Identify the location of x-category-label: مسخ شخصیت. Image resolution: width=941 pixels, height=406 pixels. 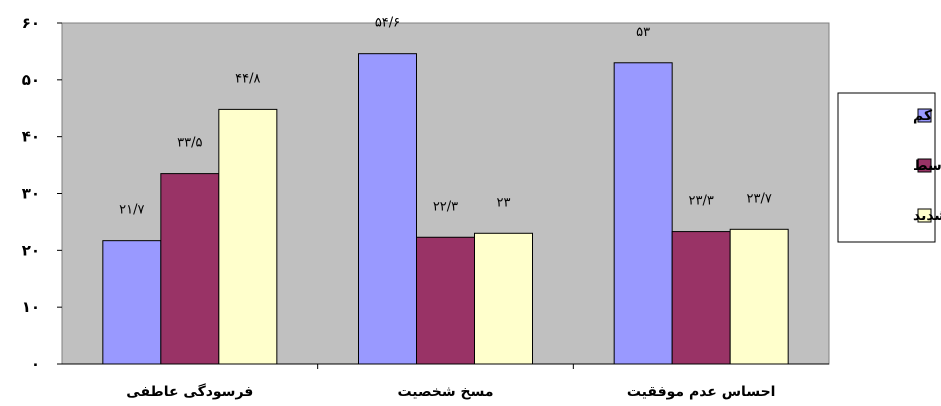
(445, 392).